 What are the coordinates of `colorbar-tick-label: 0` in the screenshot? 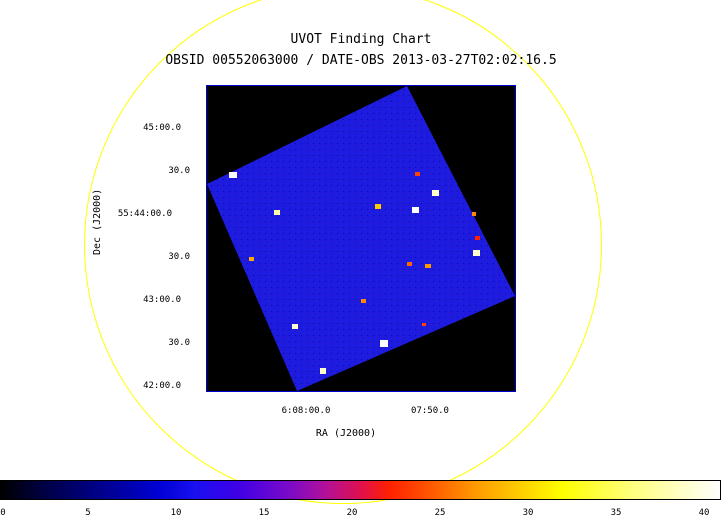 It's located at (3, 513).